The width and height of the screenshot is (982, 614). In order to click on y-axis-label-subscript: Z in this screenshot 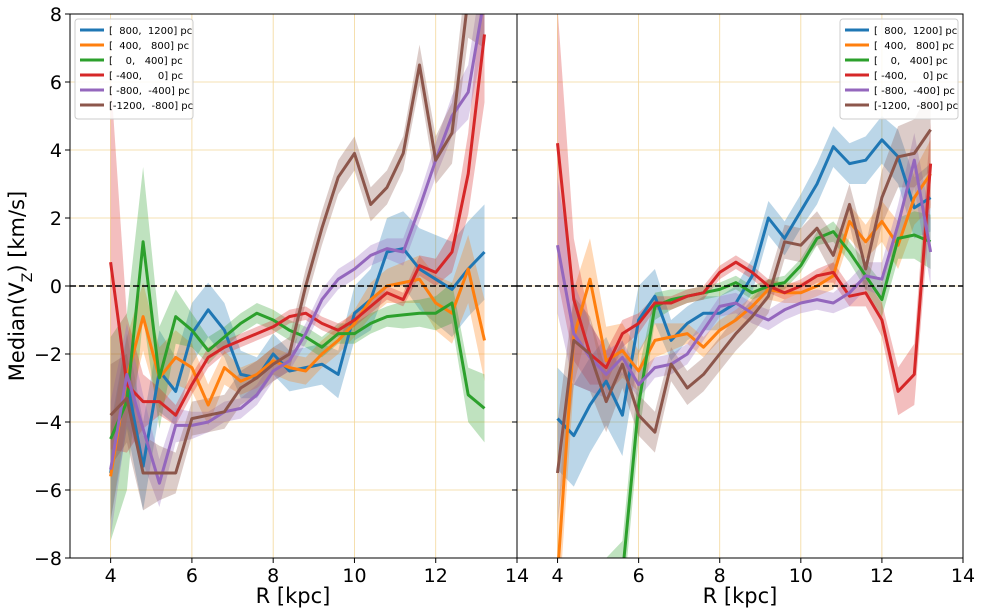, I will do `click(28, 278)`.